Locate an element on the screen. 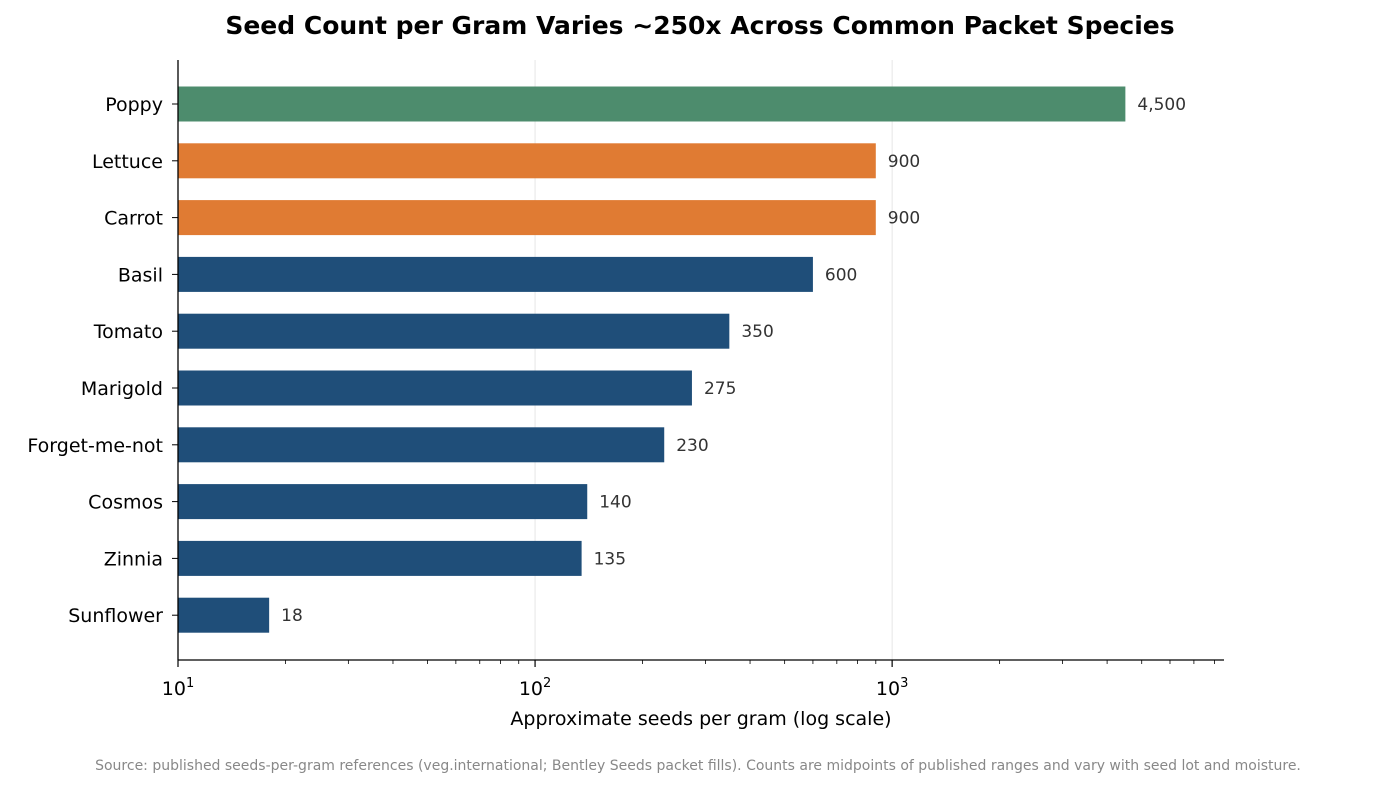 This screenshot has height=787, width=1389. bar-basil is located at coordinates (495, 274).